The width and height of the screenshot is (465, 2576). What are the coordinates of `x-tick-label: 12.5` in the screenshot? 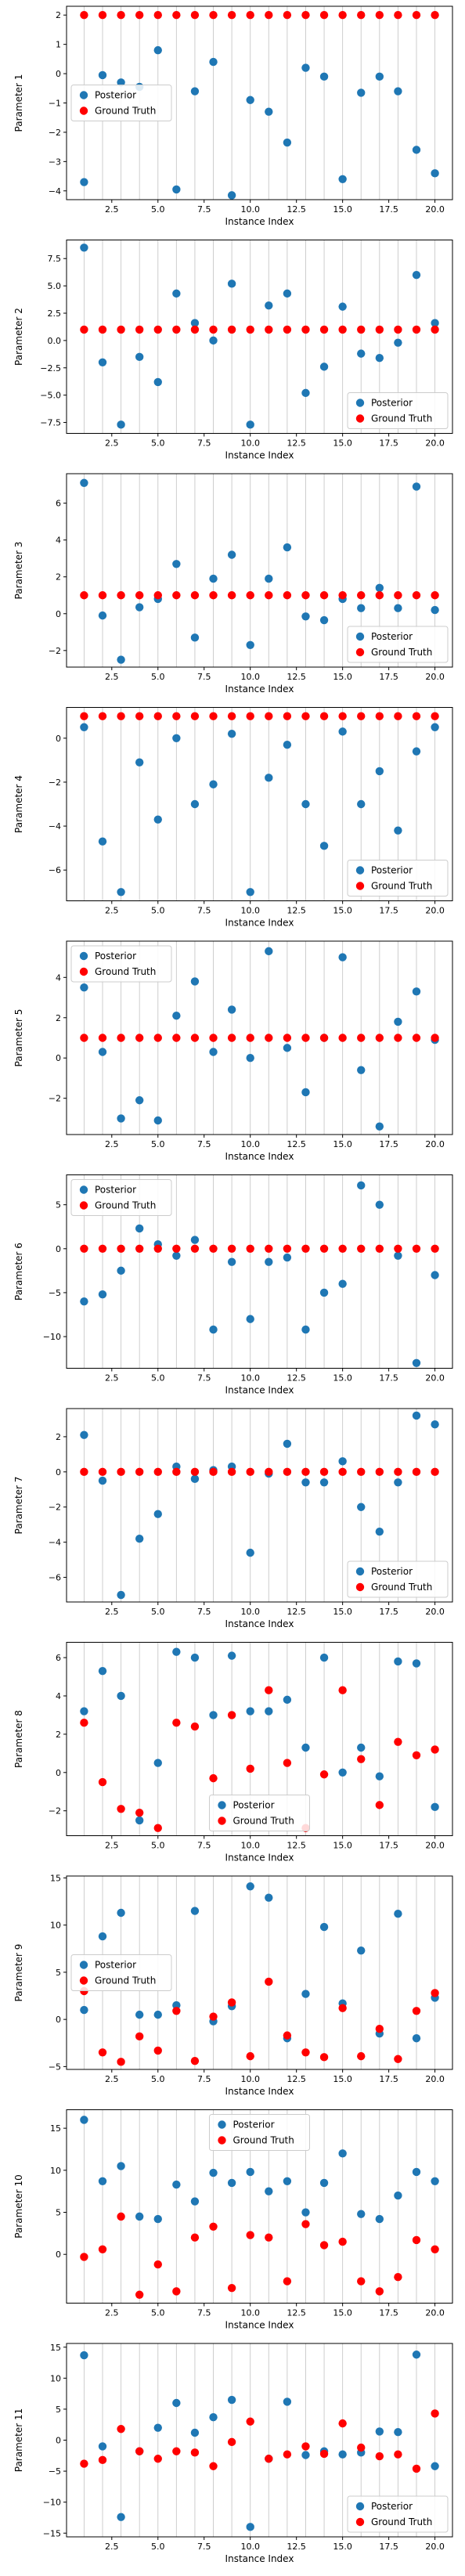 It's located at (296, 1378).